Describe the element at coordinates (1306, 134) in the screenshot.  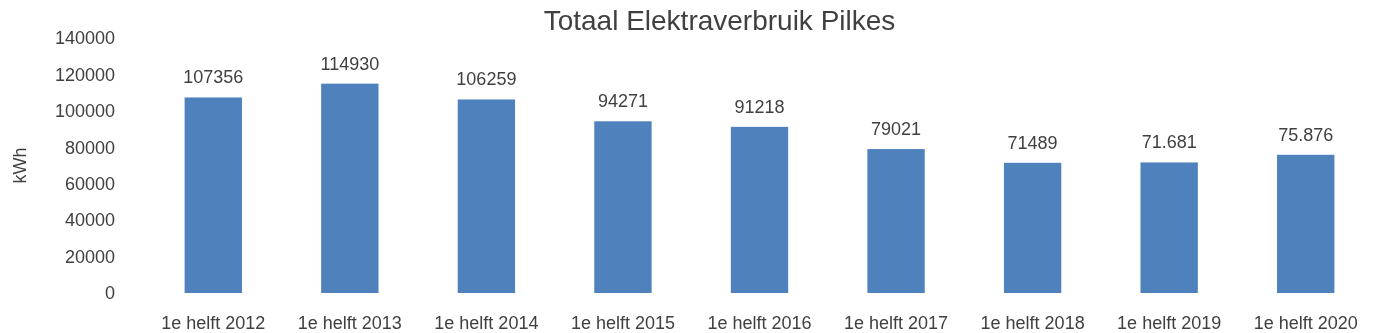
I see `data-label: 75.876` at that location.